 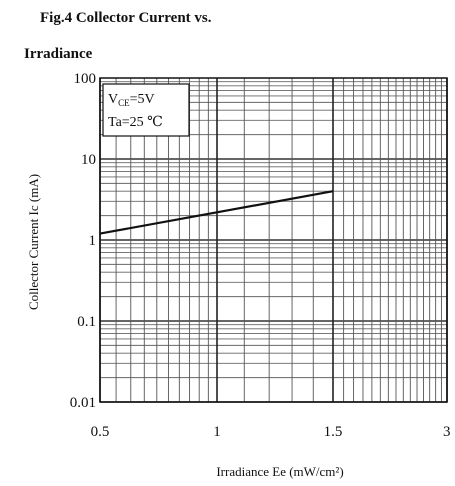 What do you see at coordinates (83, 403) in the screenshot?
I see `y-tick-label: 0.01` at bounding box center [83, 403].